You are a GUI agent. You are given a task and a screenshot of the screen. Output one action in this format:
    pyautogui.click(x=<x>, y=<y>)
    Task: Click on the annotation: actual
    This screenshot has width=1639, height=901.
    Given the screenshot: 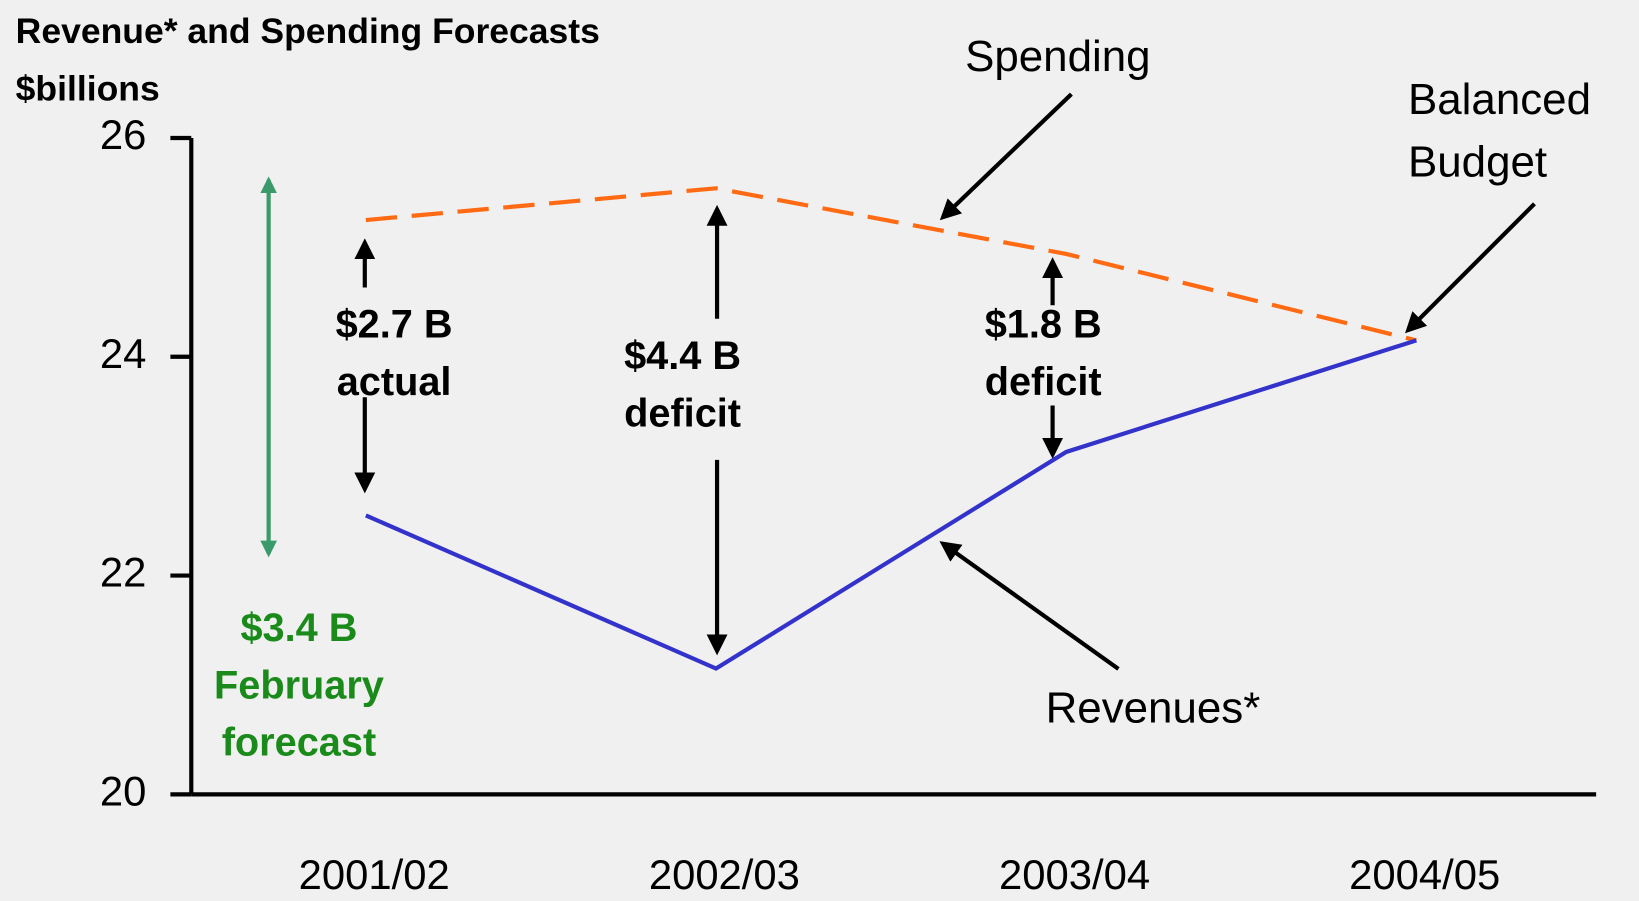 What is the action you would take?
    pyautogui.click(x=394, y=382)
    